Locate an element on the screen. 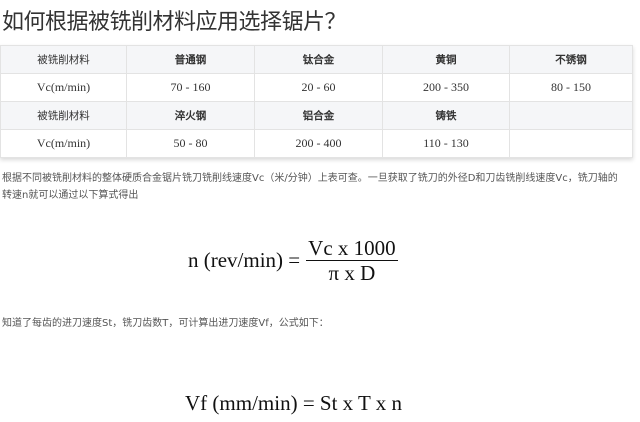 The image size is (640, 422). table-row: 被铣削材料 普通钢 钛合金 黄铜 不锈钢 is located at coordinates (316, 59).